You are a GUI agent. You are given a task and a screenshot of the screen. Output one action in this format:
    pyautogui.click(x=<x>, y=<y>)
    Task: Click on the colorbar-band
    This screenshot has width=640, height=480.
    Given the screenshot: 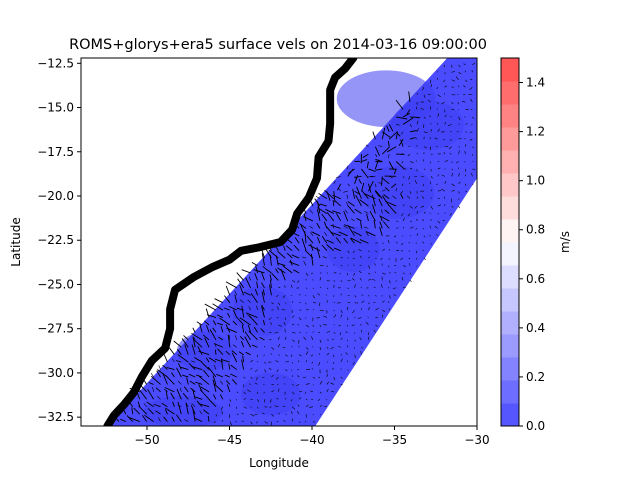 What is the action you would take?
    pyautogui.click(x=510, y=231)
    